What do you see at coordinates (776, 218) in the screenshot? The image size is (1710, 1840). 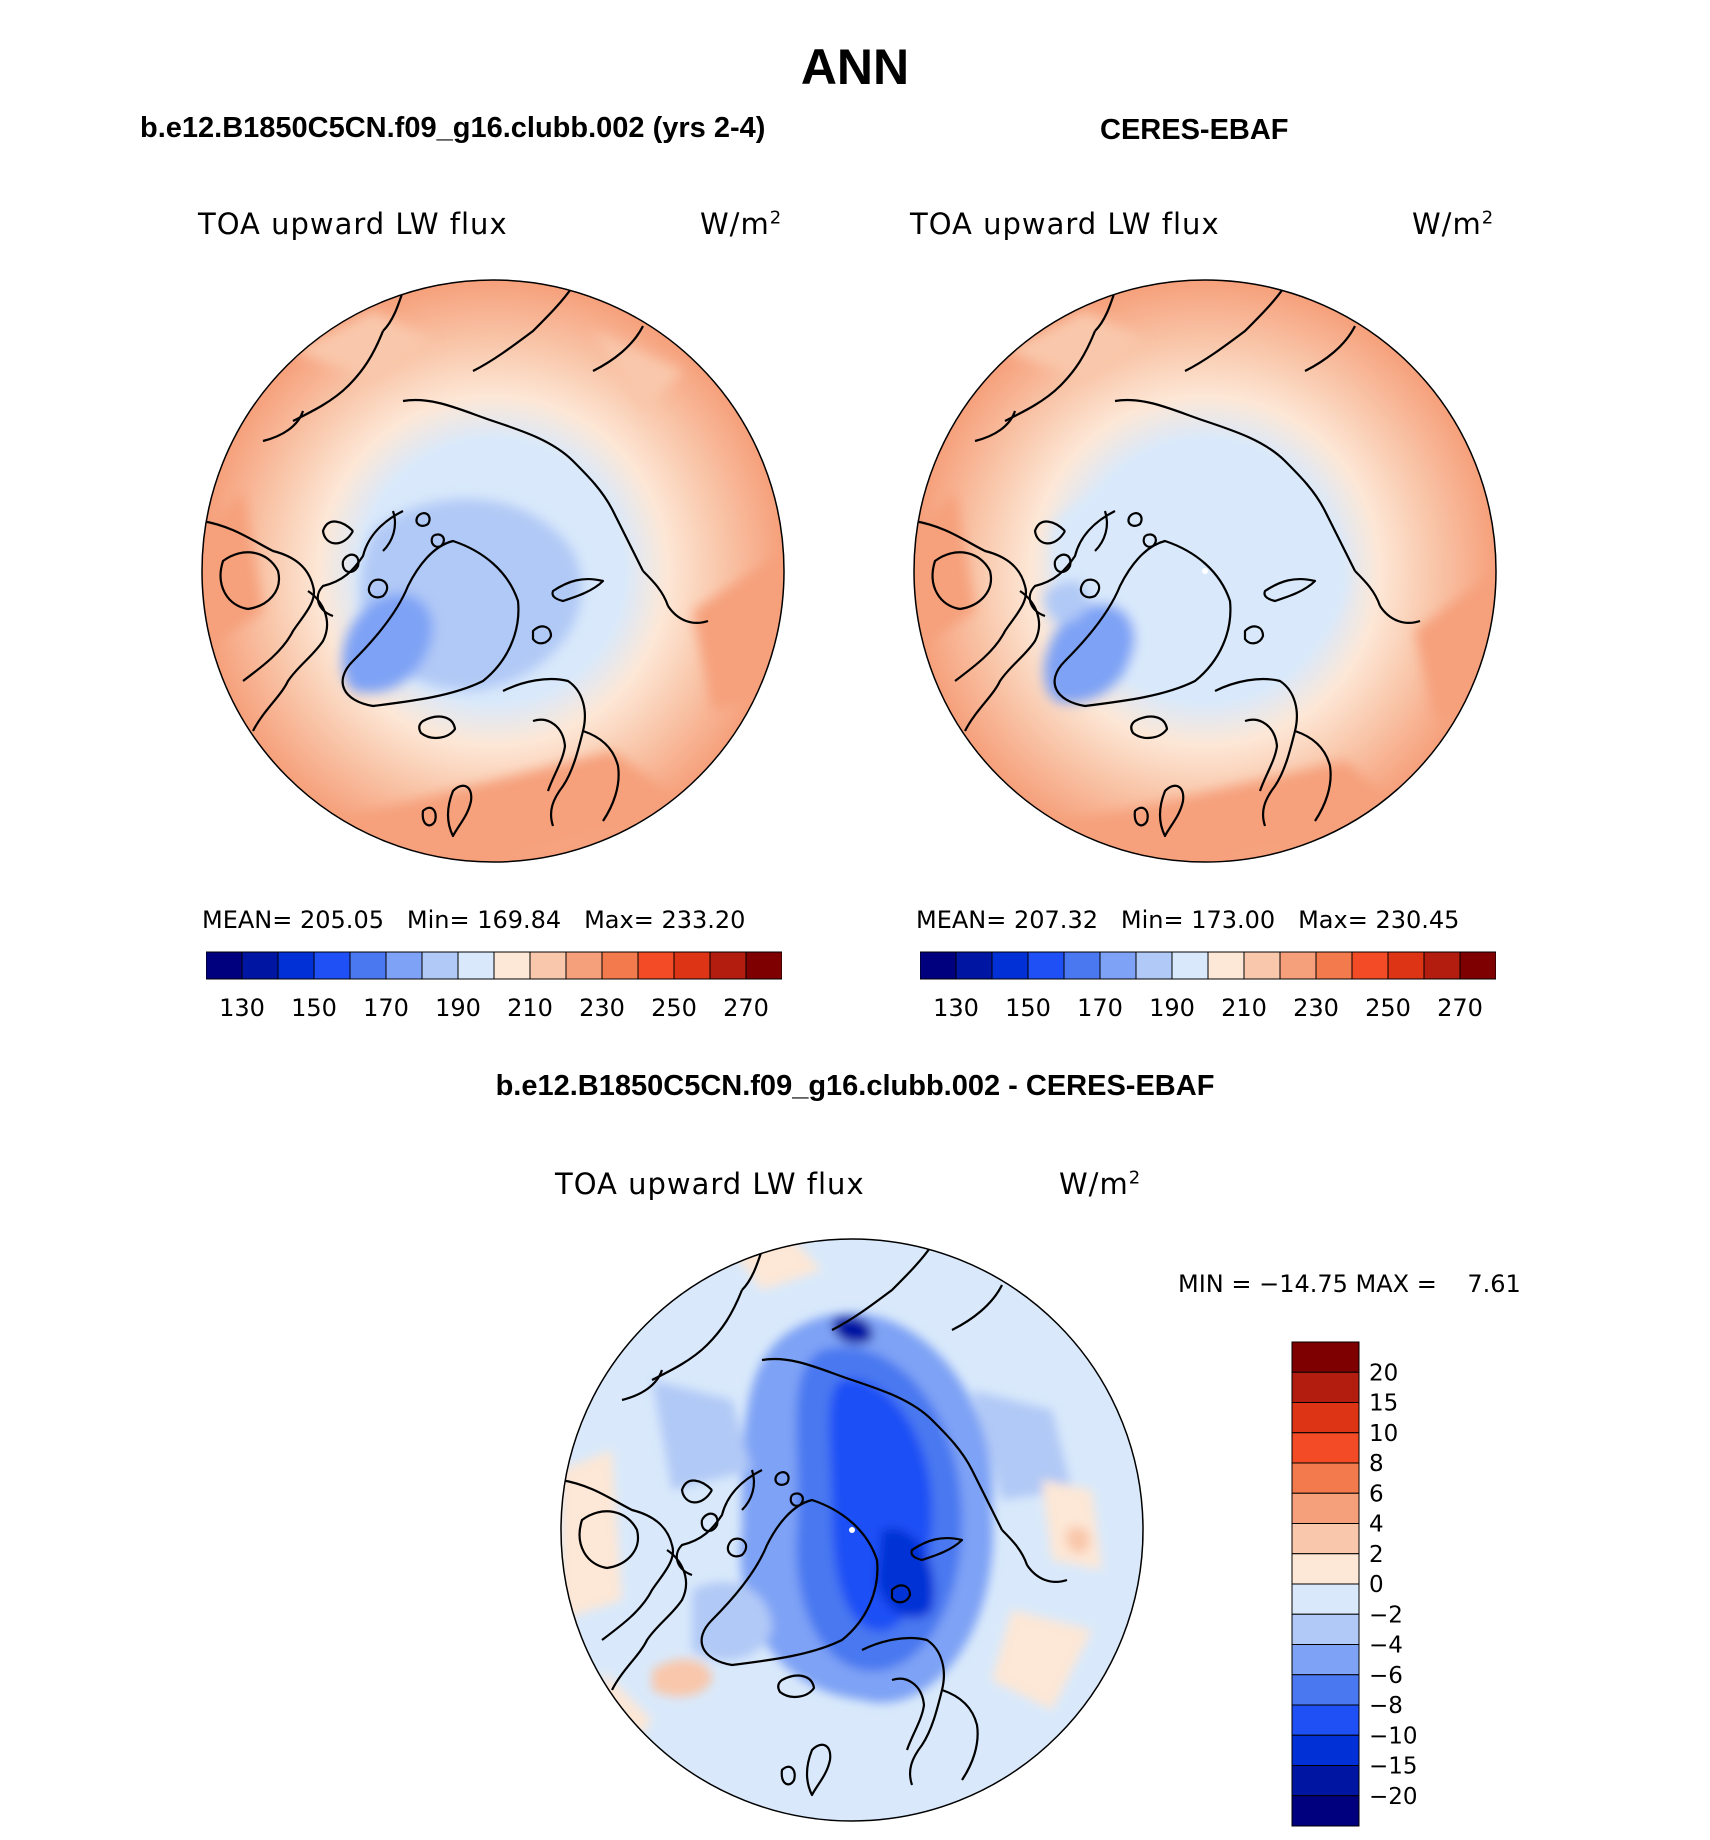 I see `model-units-exp: 2` at bounding box center [776, 218].